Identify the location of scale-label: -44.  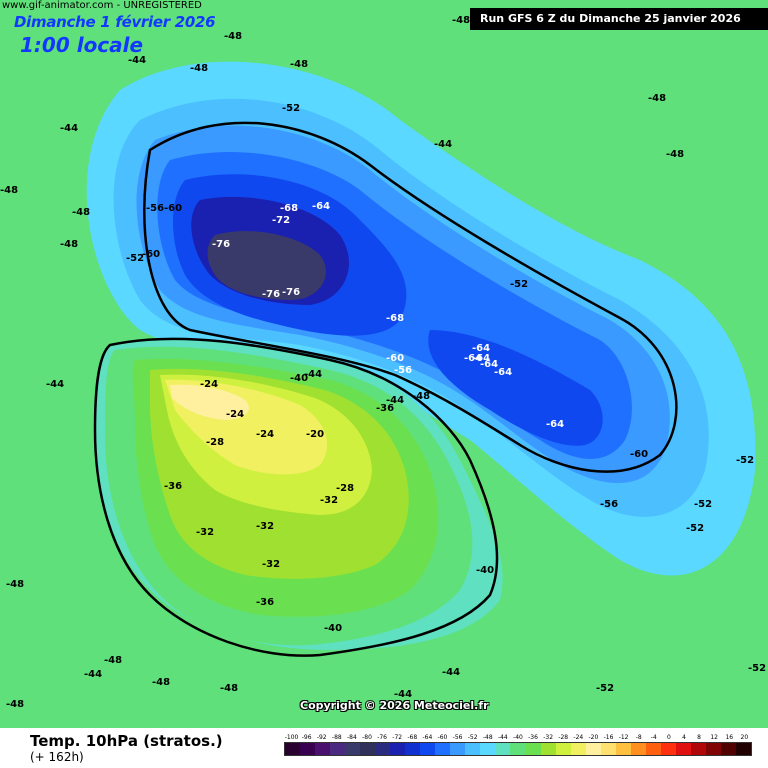
(502, 737).